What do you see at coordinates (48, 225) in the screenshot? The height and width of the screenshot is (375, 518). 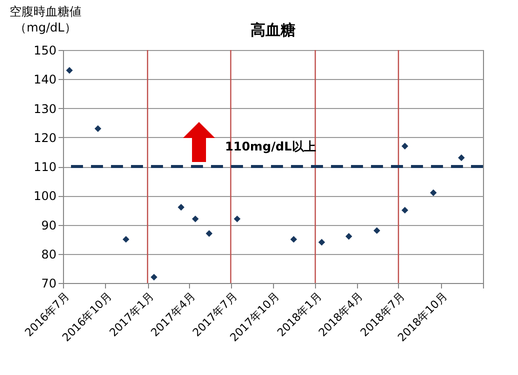 I see `y-tick-label: 90` at bounding box center [48, 225].